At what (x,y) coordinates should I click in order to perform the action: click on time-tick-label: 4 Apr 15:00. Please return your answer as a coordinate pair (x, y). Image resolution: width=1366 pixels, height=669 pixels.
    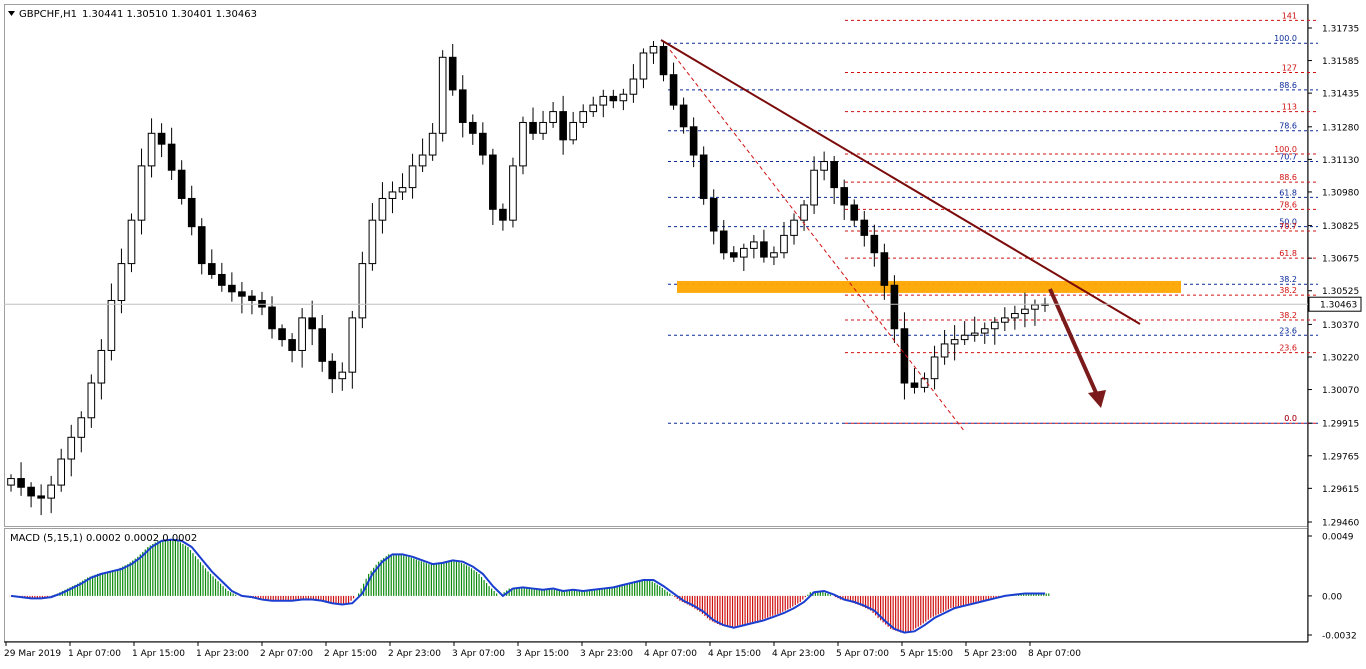
    Looking at the image, I should click on (734, 654).